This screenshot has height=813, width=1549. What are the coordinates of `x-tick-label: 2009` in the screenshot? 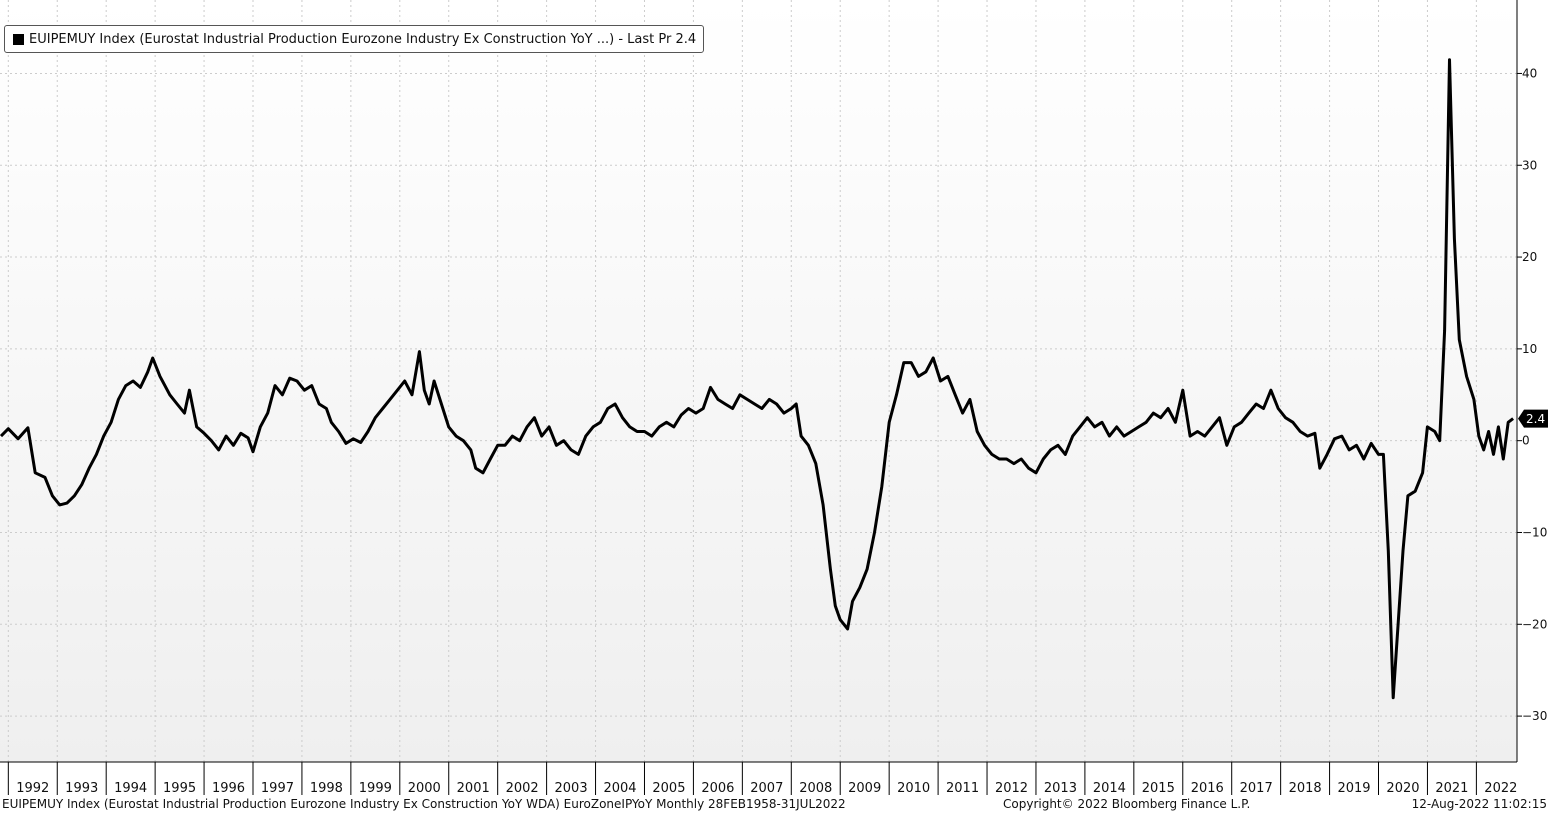 It's located at (864, 788).